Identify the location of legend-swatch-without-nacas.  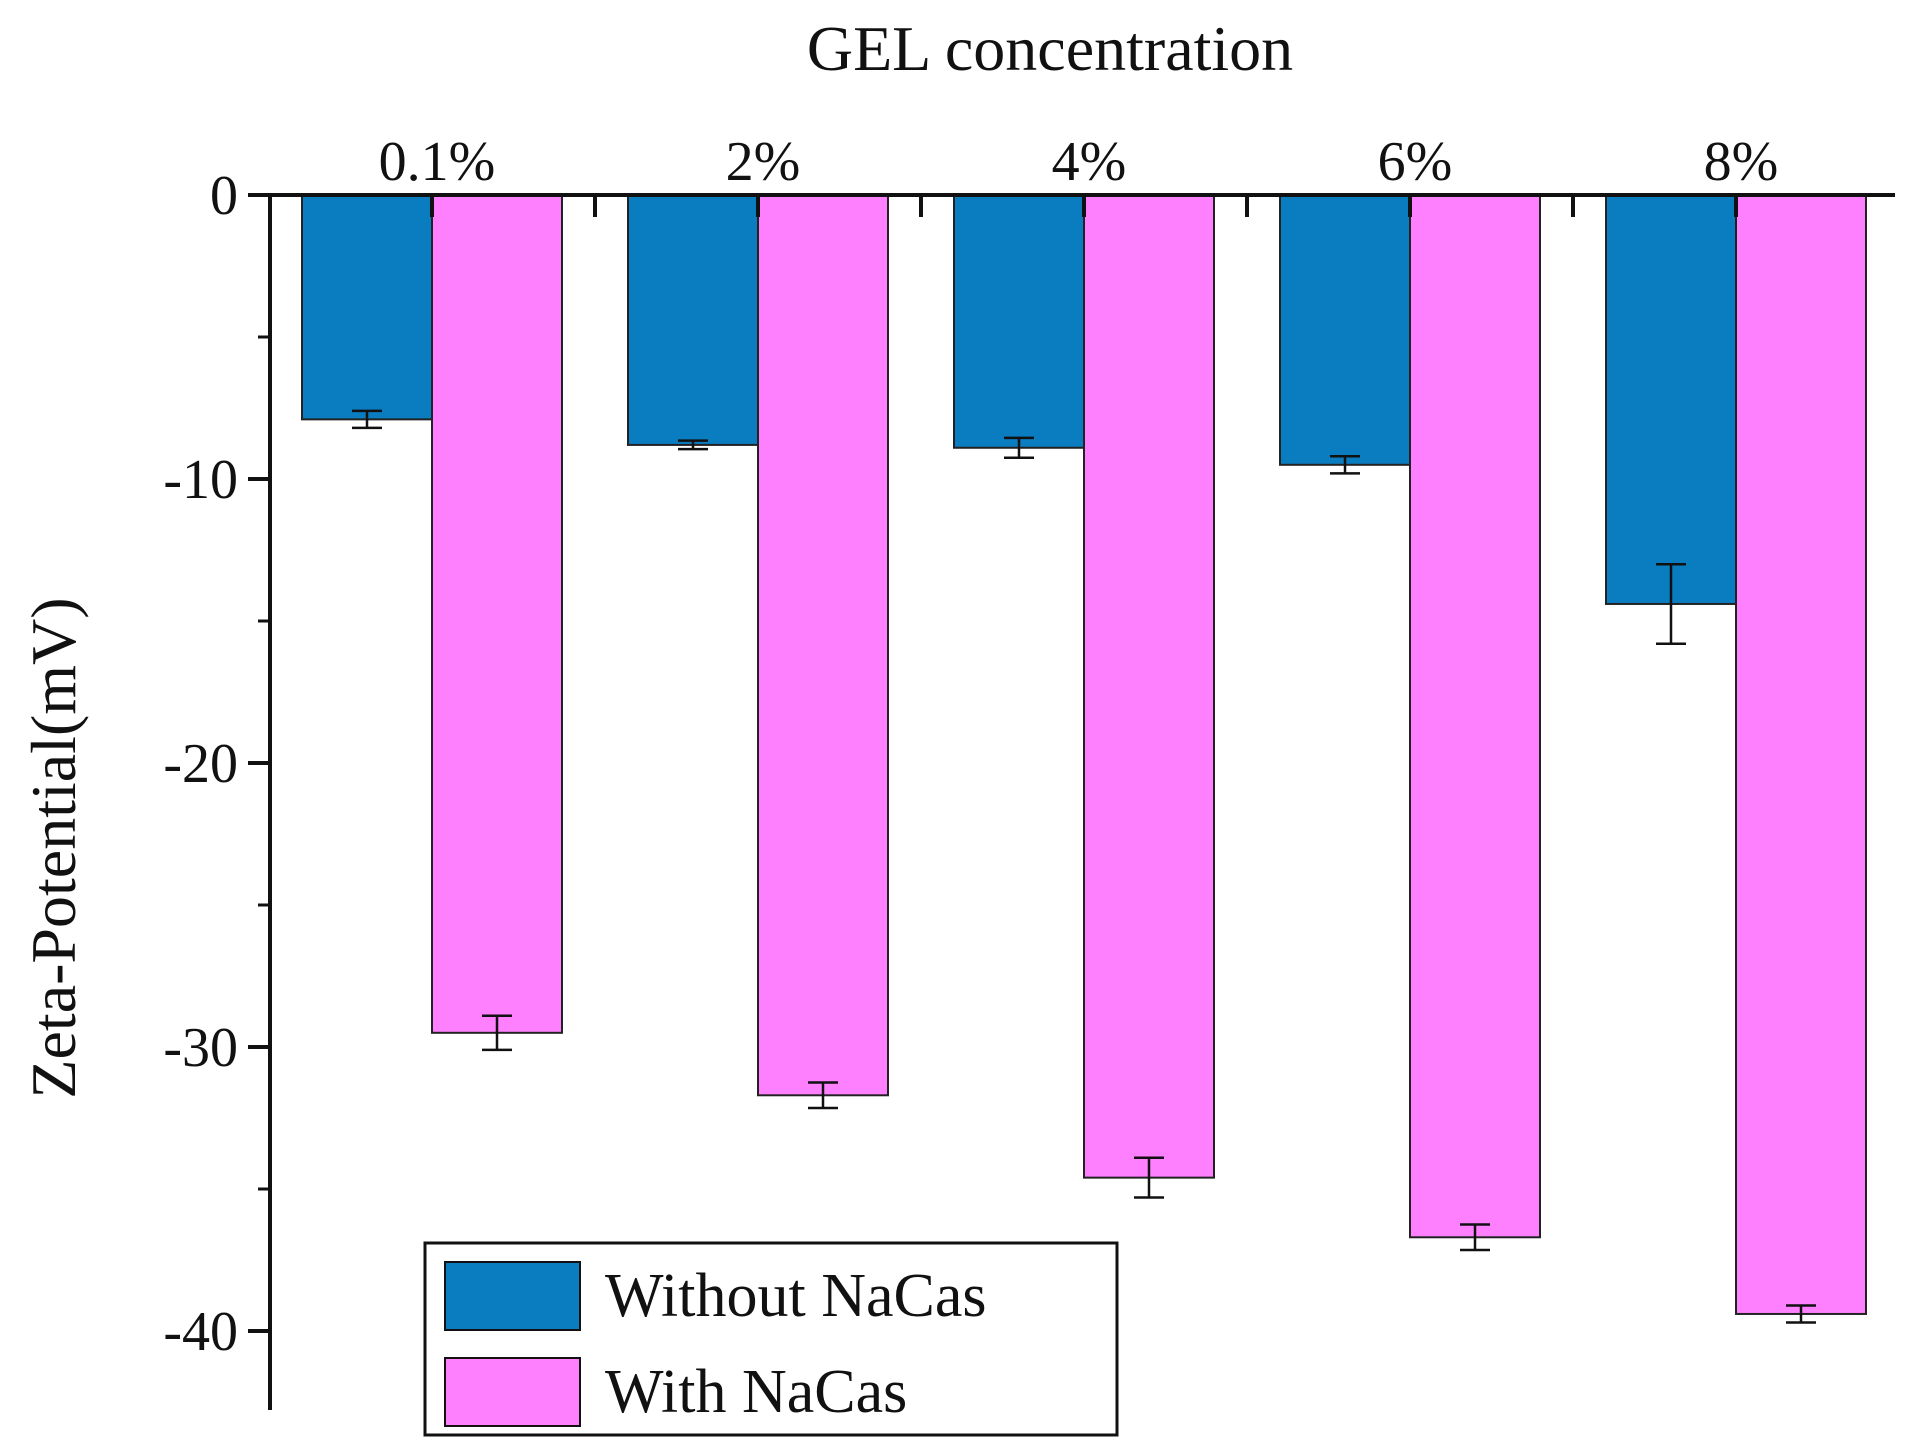
(512, 1296).